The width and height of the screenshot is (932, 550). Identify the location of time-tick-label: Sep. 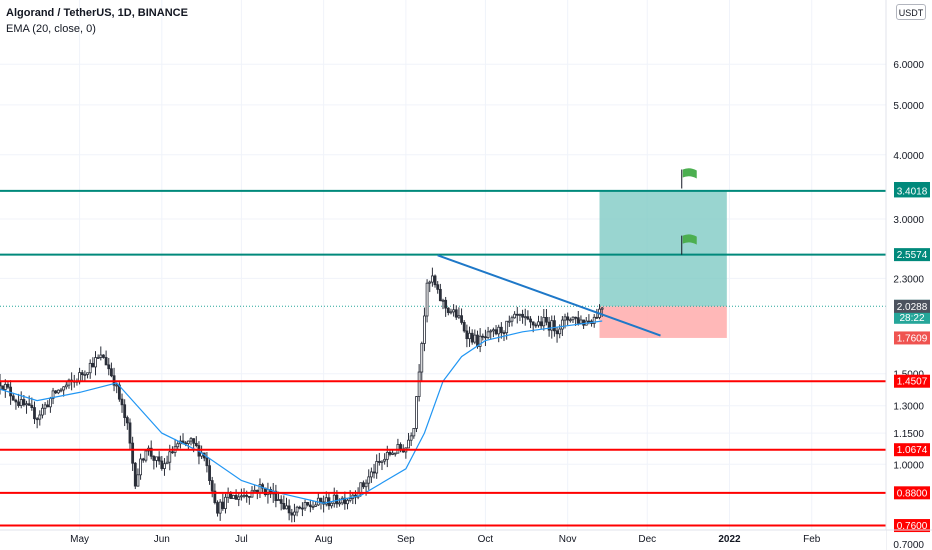
(406, 539).